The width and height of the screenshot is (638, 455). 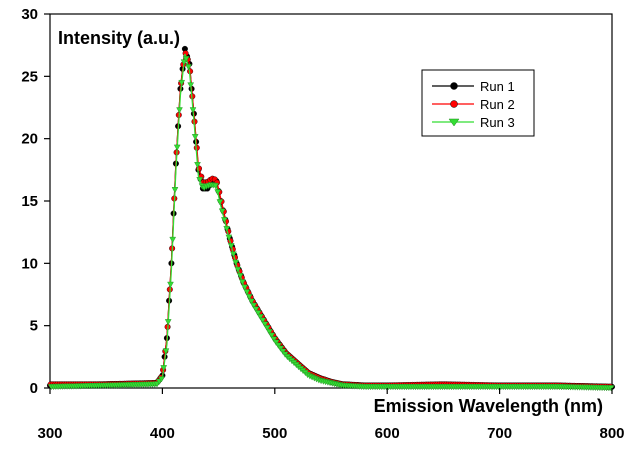 What do you see at coordinates (162, 433) in the screenshot?
I see `x-tick-label: 400` at bounding box center [162, 433].